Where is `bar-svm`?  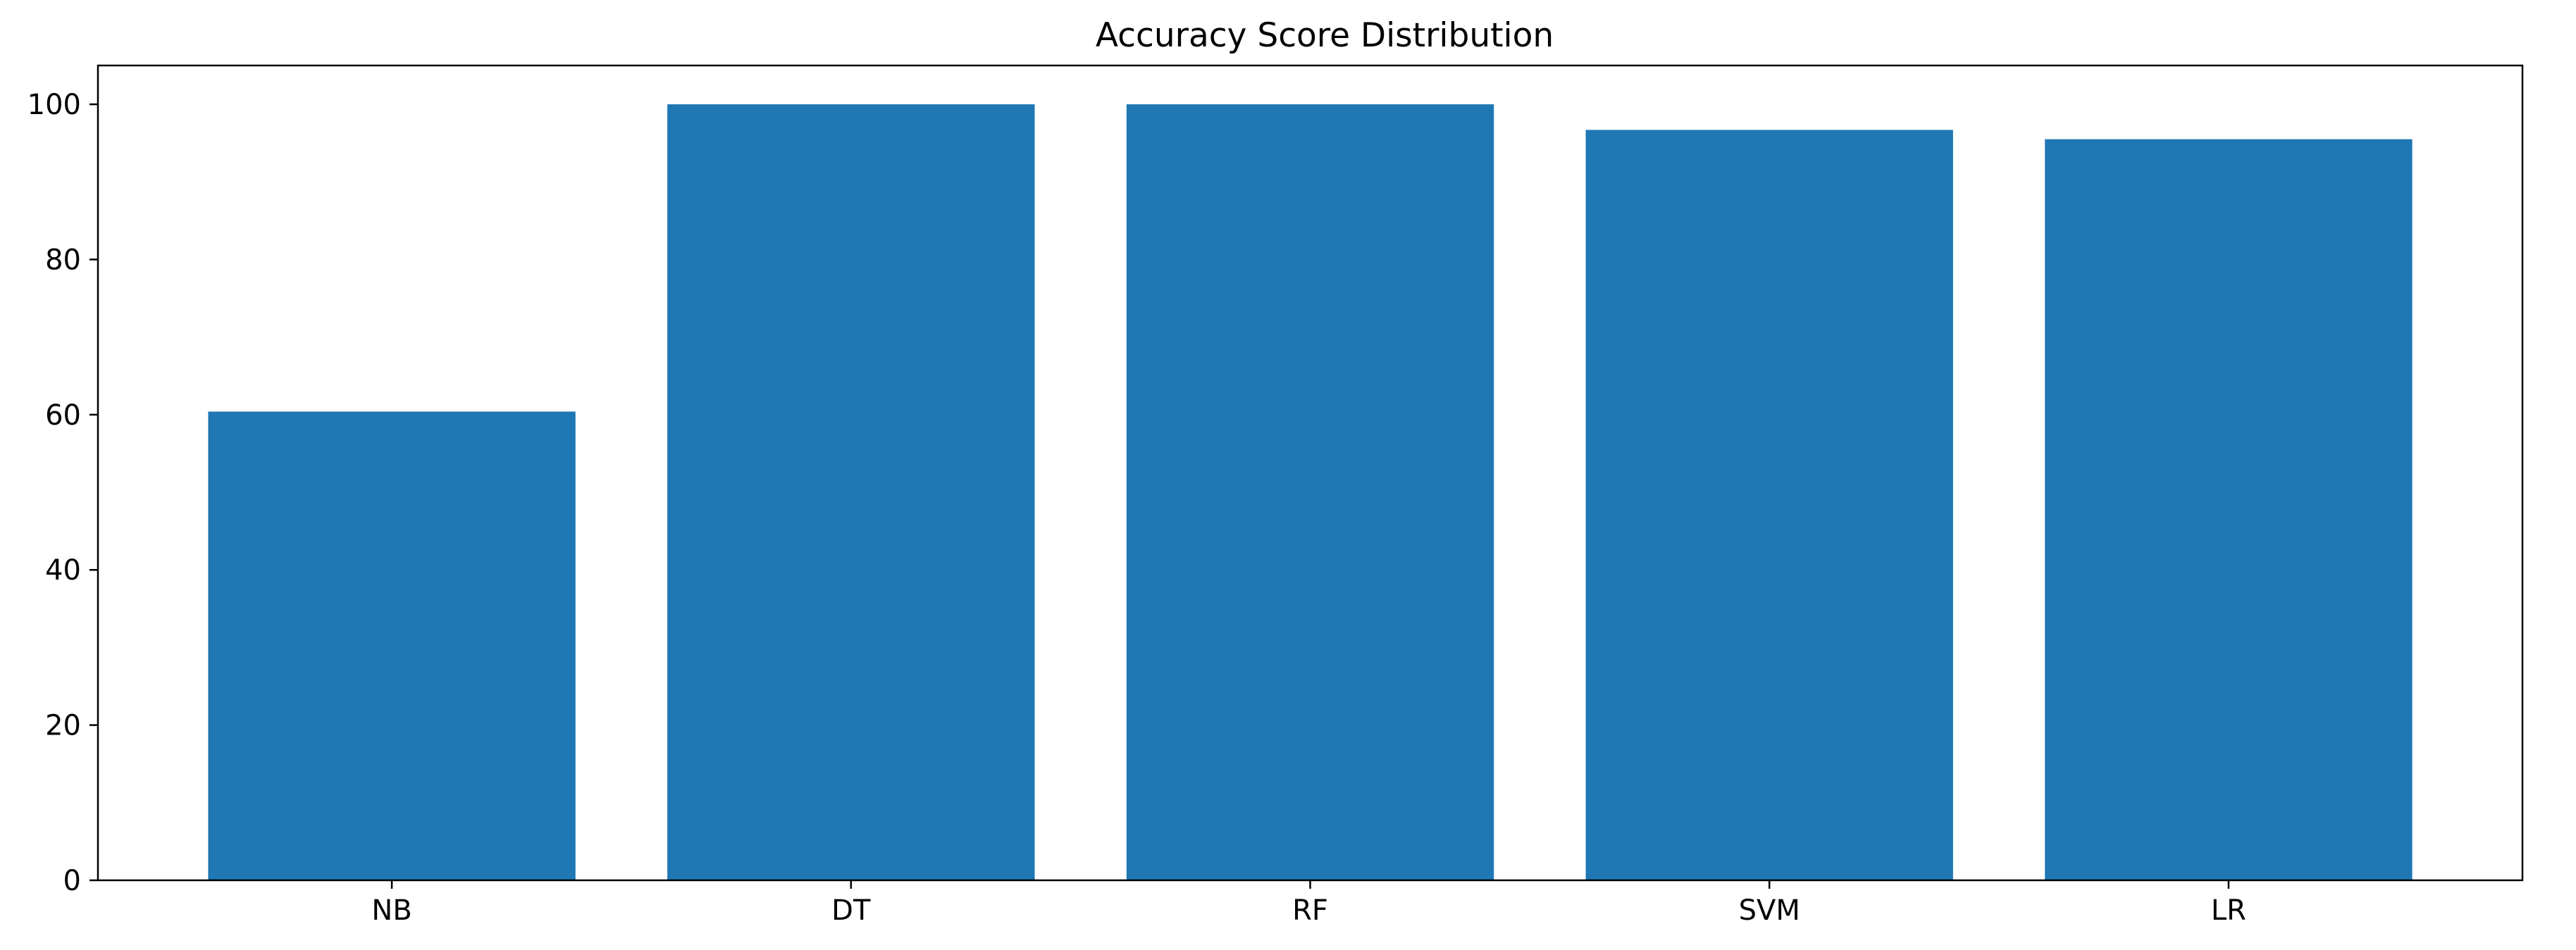 bar-svm is located at coordinates (1769, 505).